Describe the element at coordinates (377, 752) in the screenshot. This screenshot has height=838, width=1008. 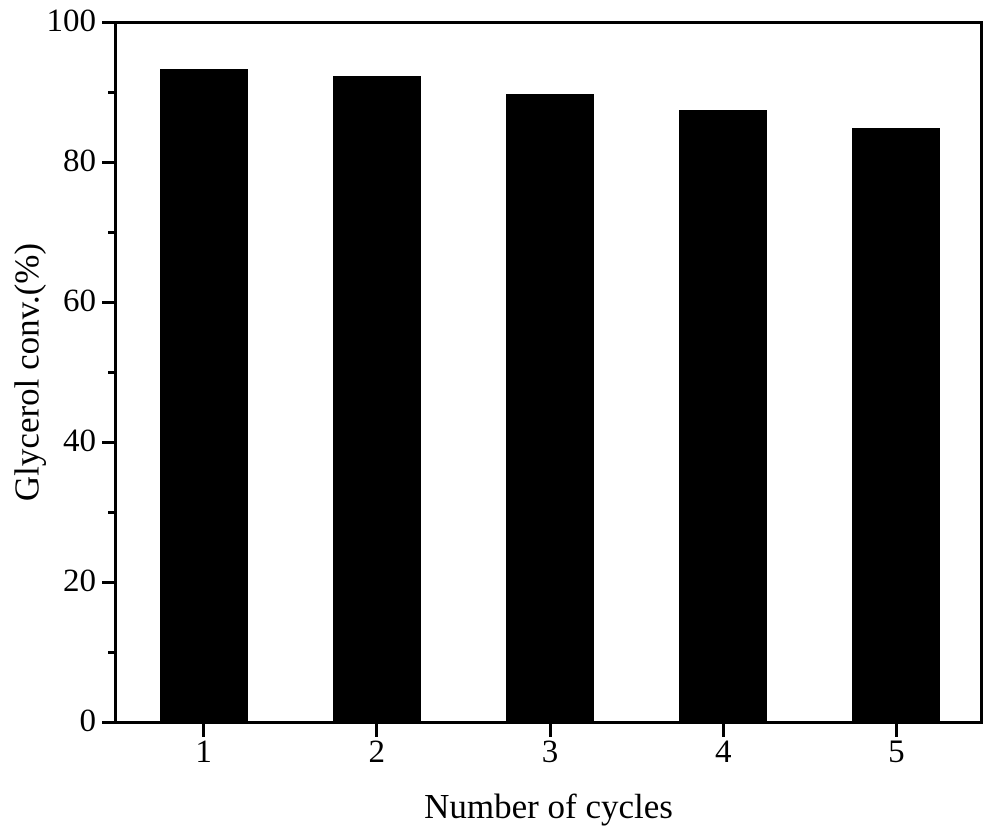
I see `x-tick-label-2: 2` at that location.